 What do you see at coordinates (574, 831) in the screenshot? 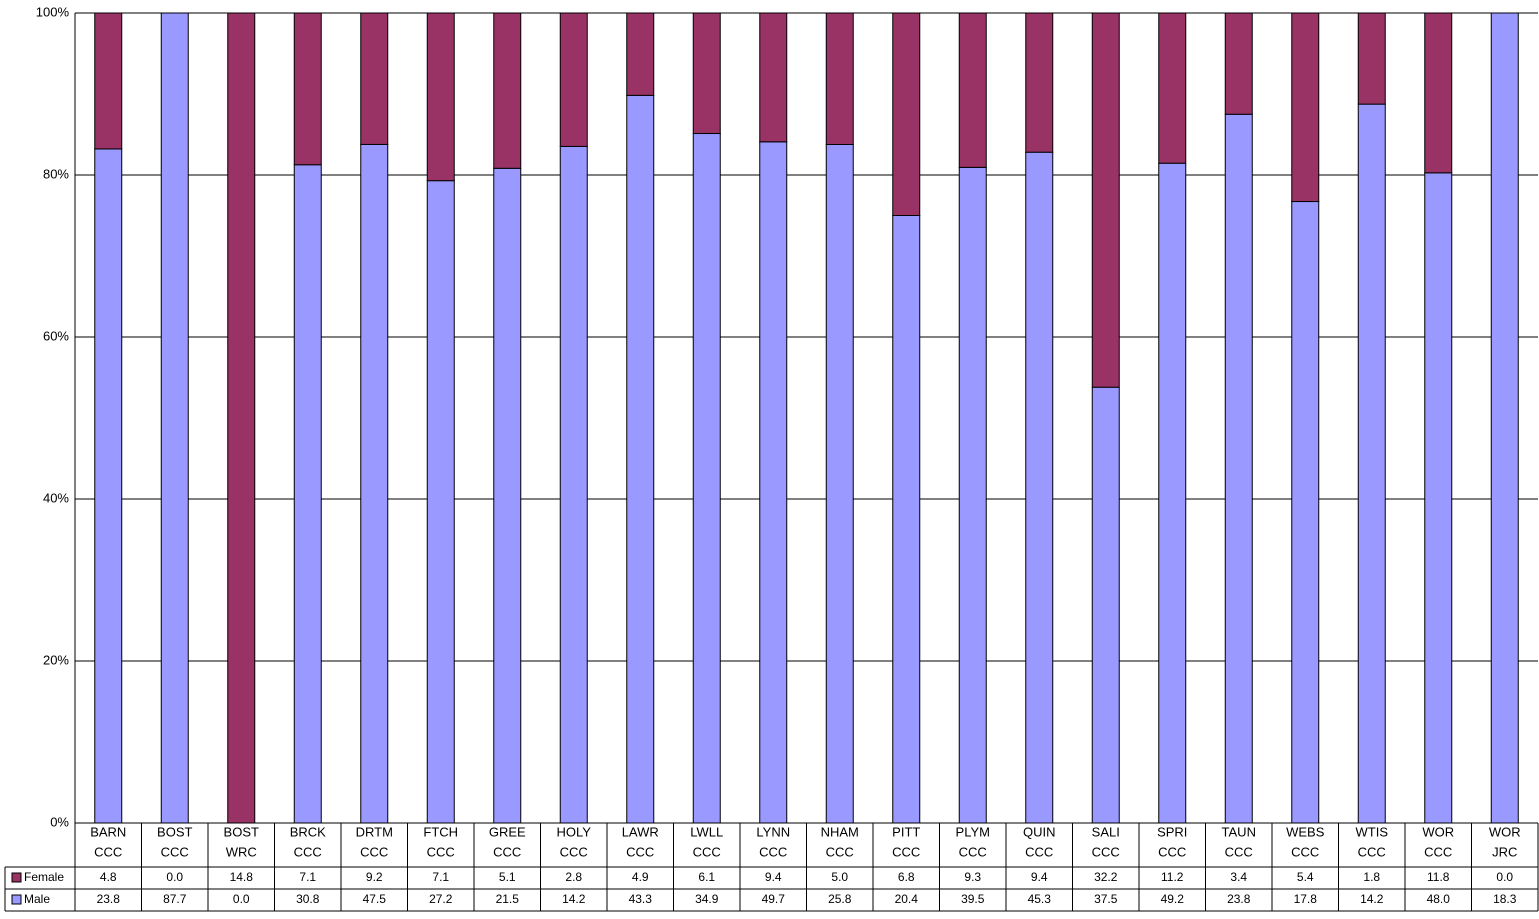
I see `x-tick-label: HOLY` at bounding box center [574, 831].